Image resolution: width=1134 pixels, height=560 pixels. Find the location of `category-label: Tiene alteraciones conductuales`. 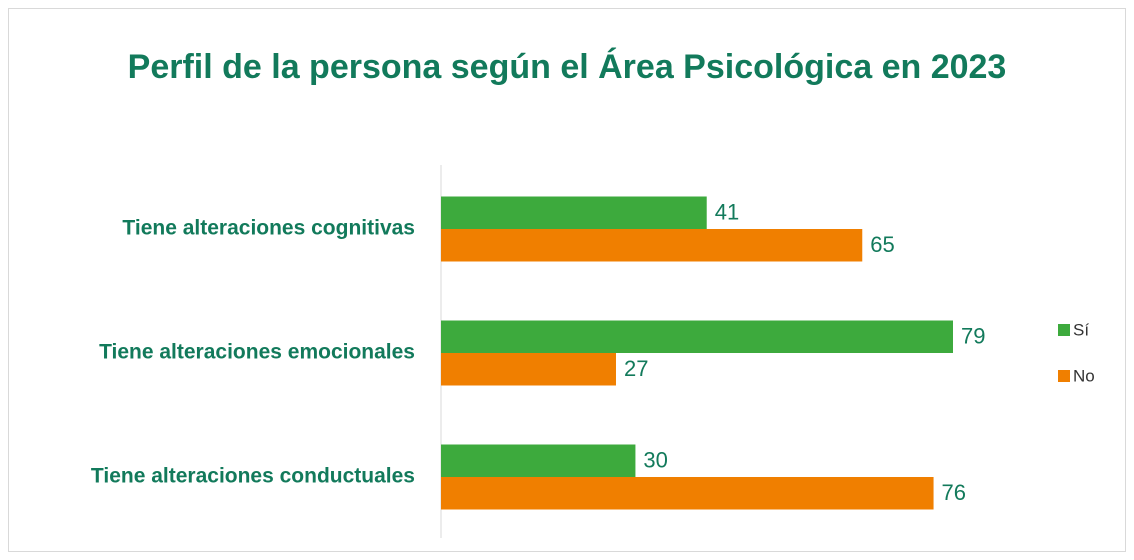

category-label: Tiene alteraciones conductuales is located at coordinates (253, 476).